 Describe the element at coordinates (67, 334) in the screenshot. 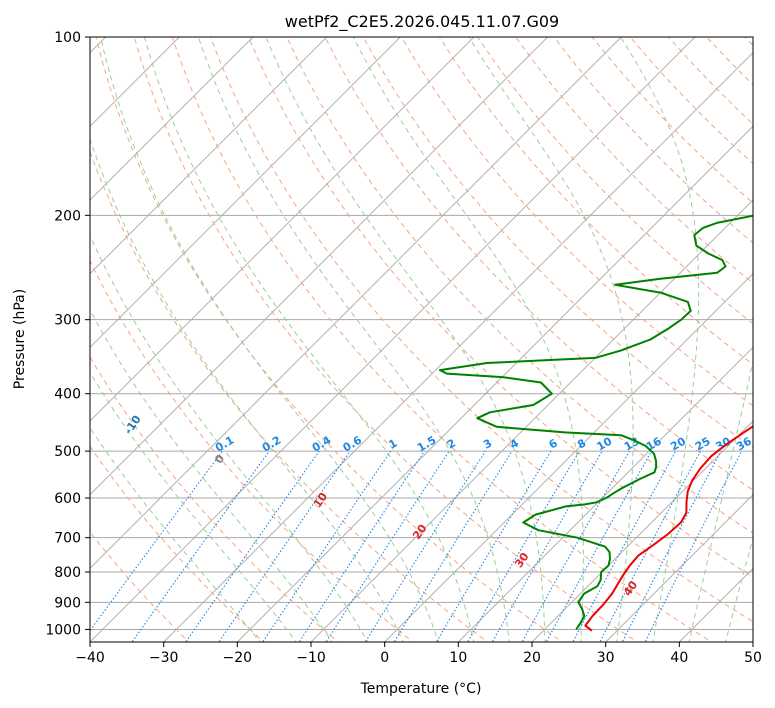

I see `y-axis: 100 200 300 400 500 600 700 800 900 1000` at that location.